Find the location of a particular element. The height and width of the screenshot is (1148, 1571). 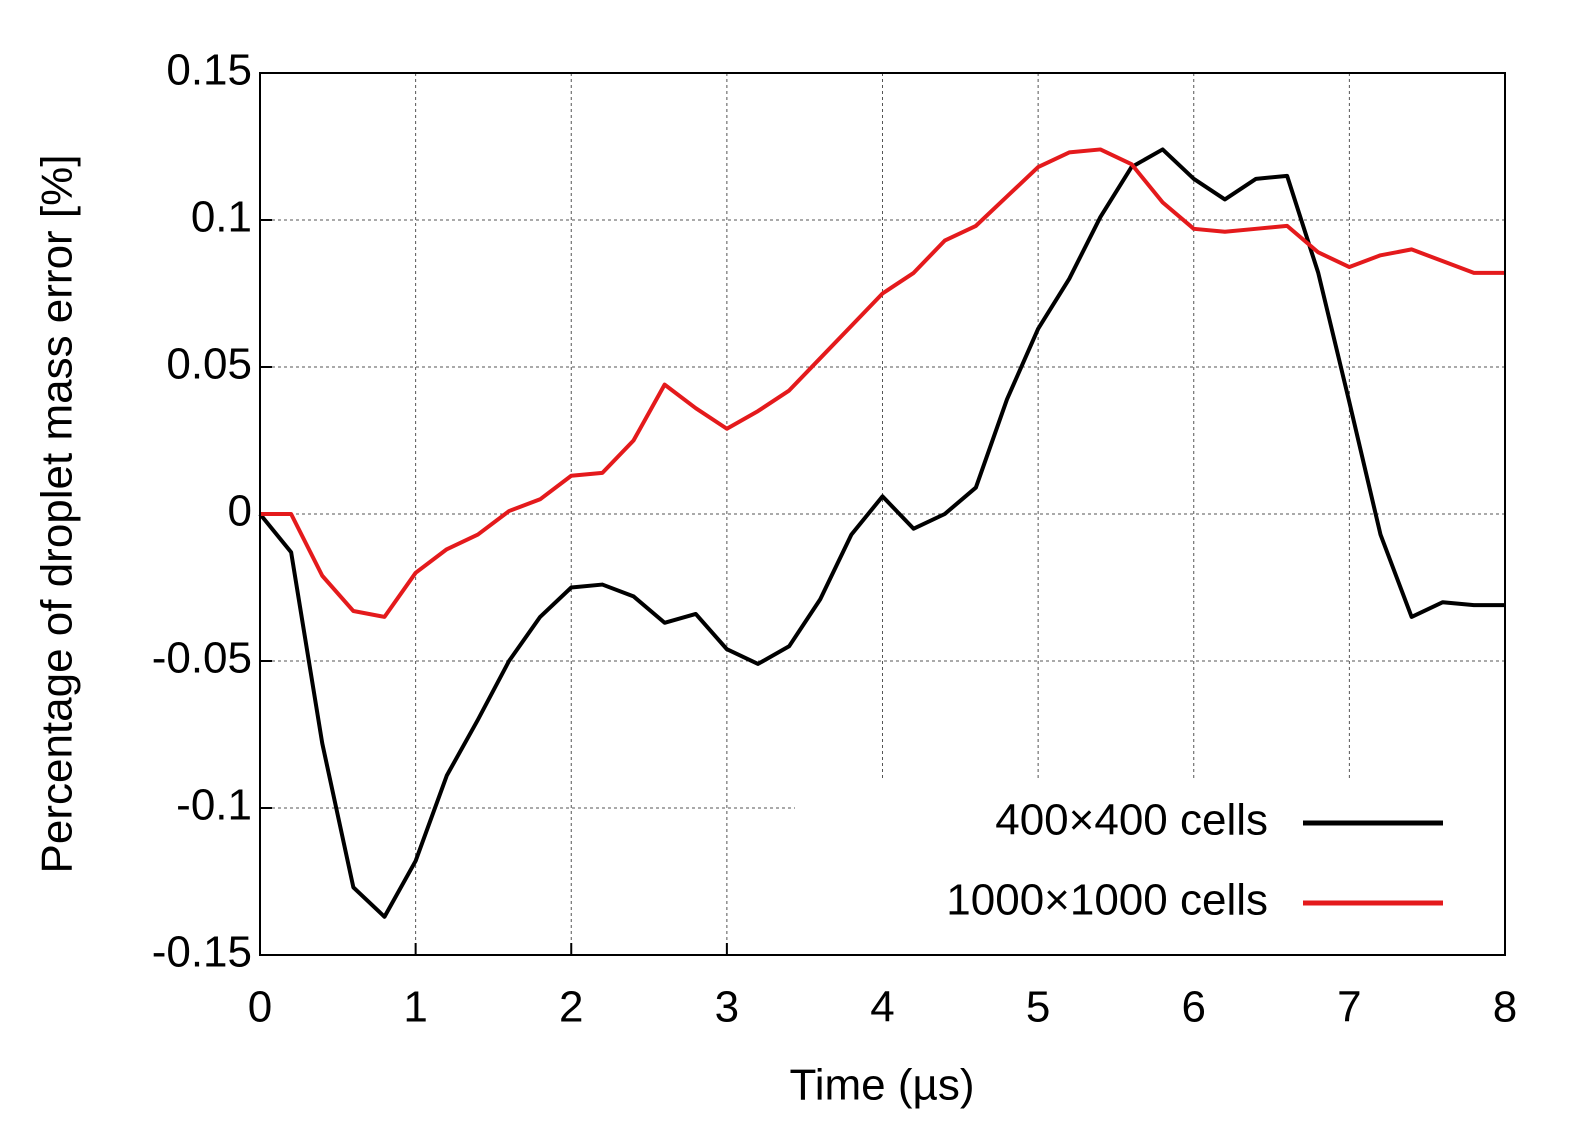

x-tick-label: 6 is located at coordinates (1194, 1007).